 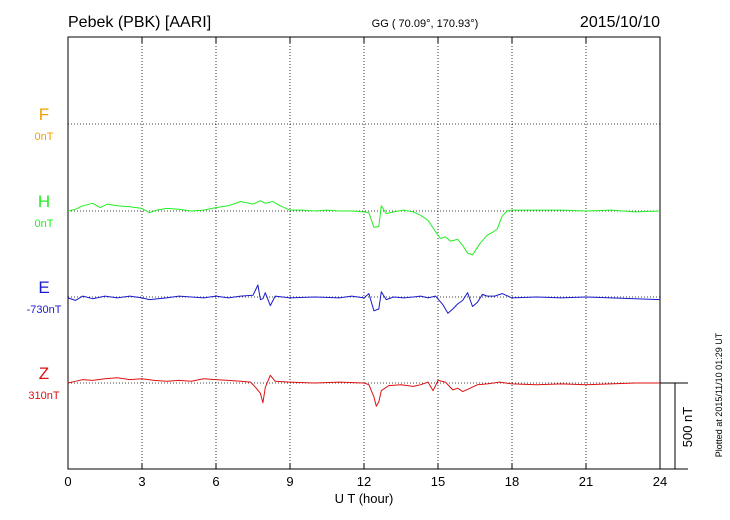 What do you see at coordinates (43, 396) in the screenshot?
I see `series-baseline-z: 310nT` at bounding box center [43, 396].